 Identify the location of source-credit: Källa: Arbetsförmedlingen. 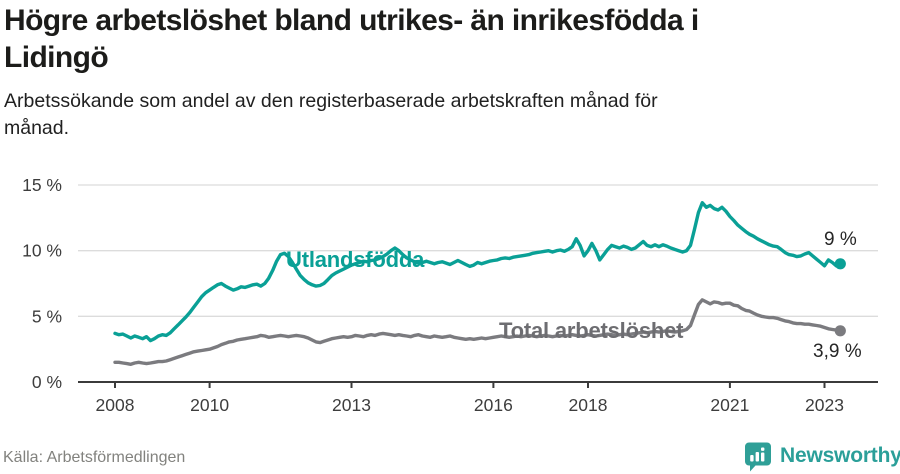
(94, 457).